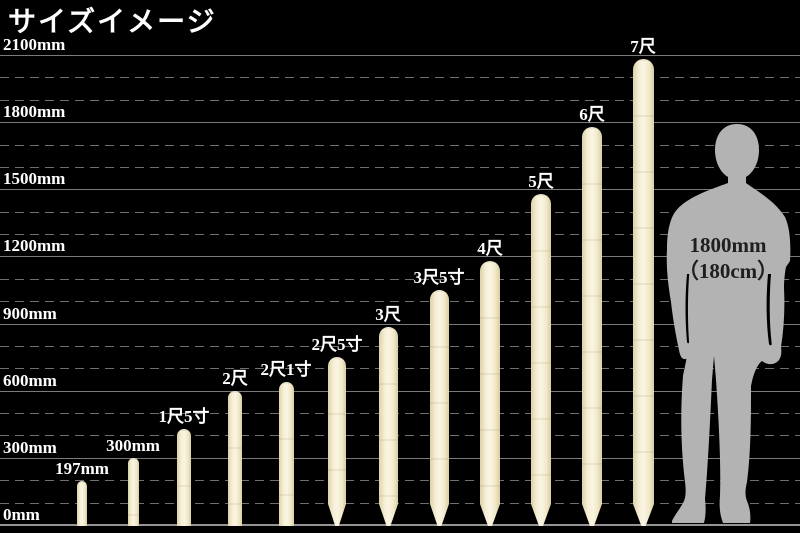 This screenshot has width=800, height=533. Describe the element at coordinates (184, 416) in the screenshot. I see `stake-label: 1尺5寸` at that location.